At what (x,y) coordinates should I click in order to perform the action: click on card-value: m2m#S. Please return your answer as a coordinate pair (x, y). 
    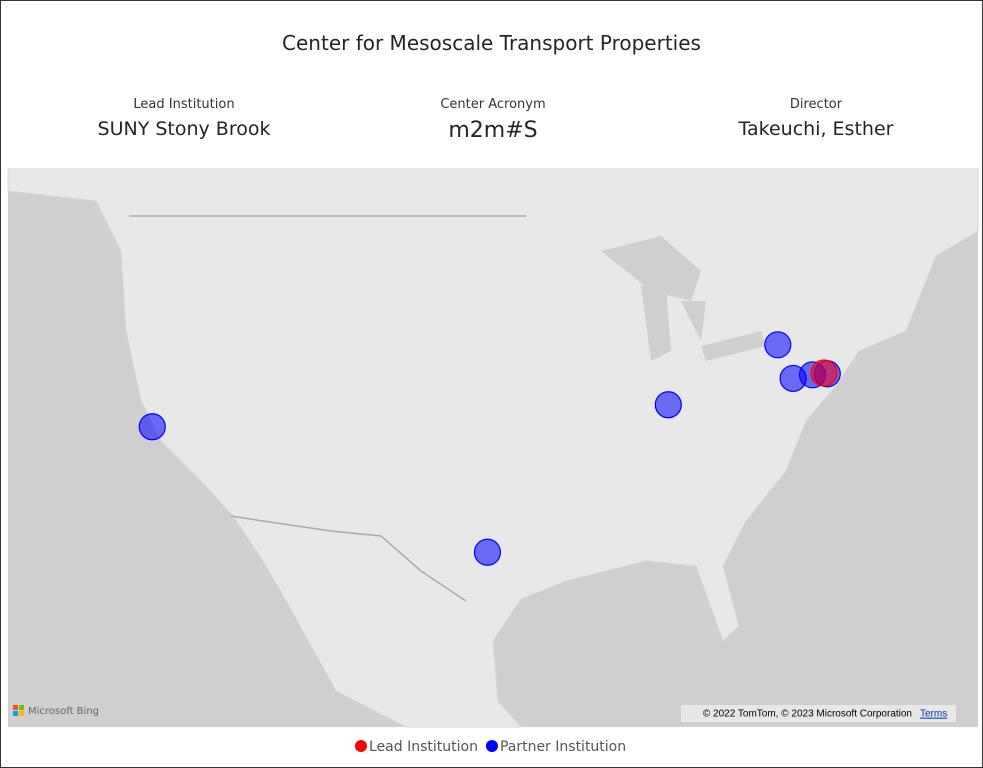
    Looking at the image, I should click on (493, 130).